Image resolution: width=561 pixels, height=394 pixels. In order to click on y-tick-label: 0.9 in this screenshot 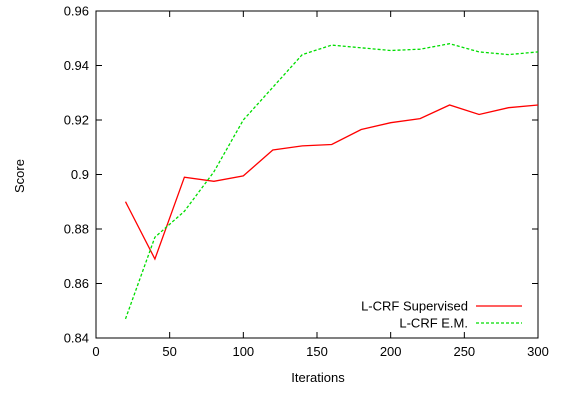, I will do `click(80, 174)`.